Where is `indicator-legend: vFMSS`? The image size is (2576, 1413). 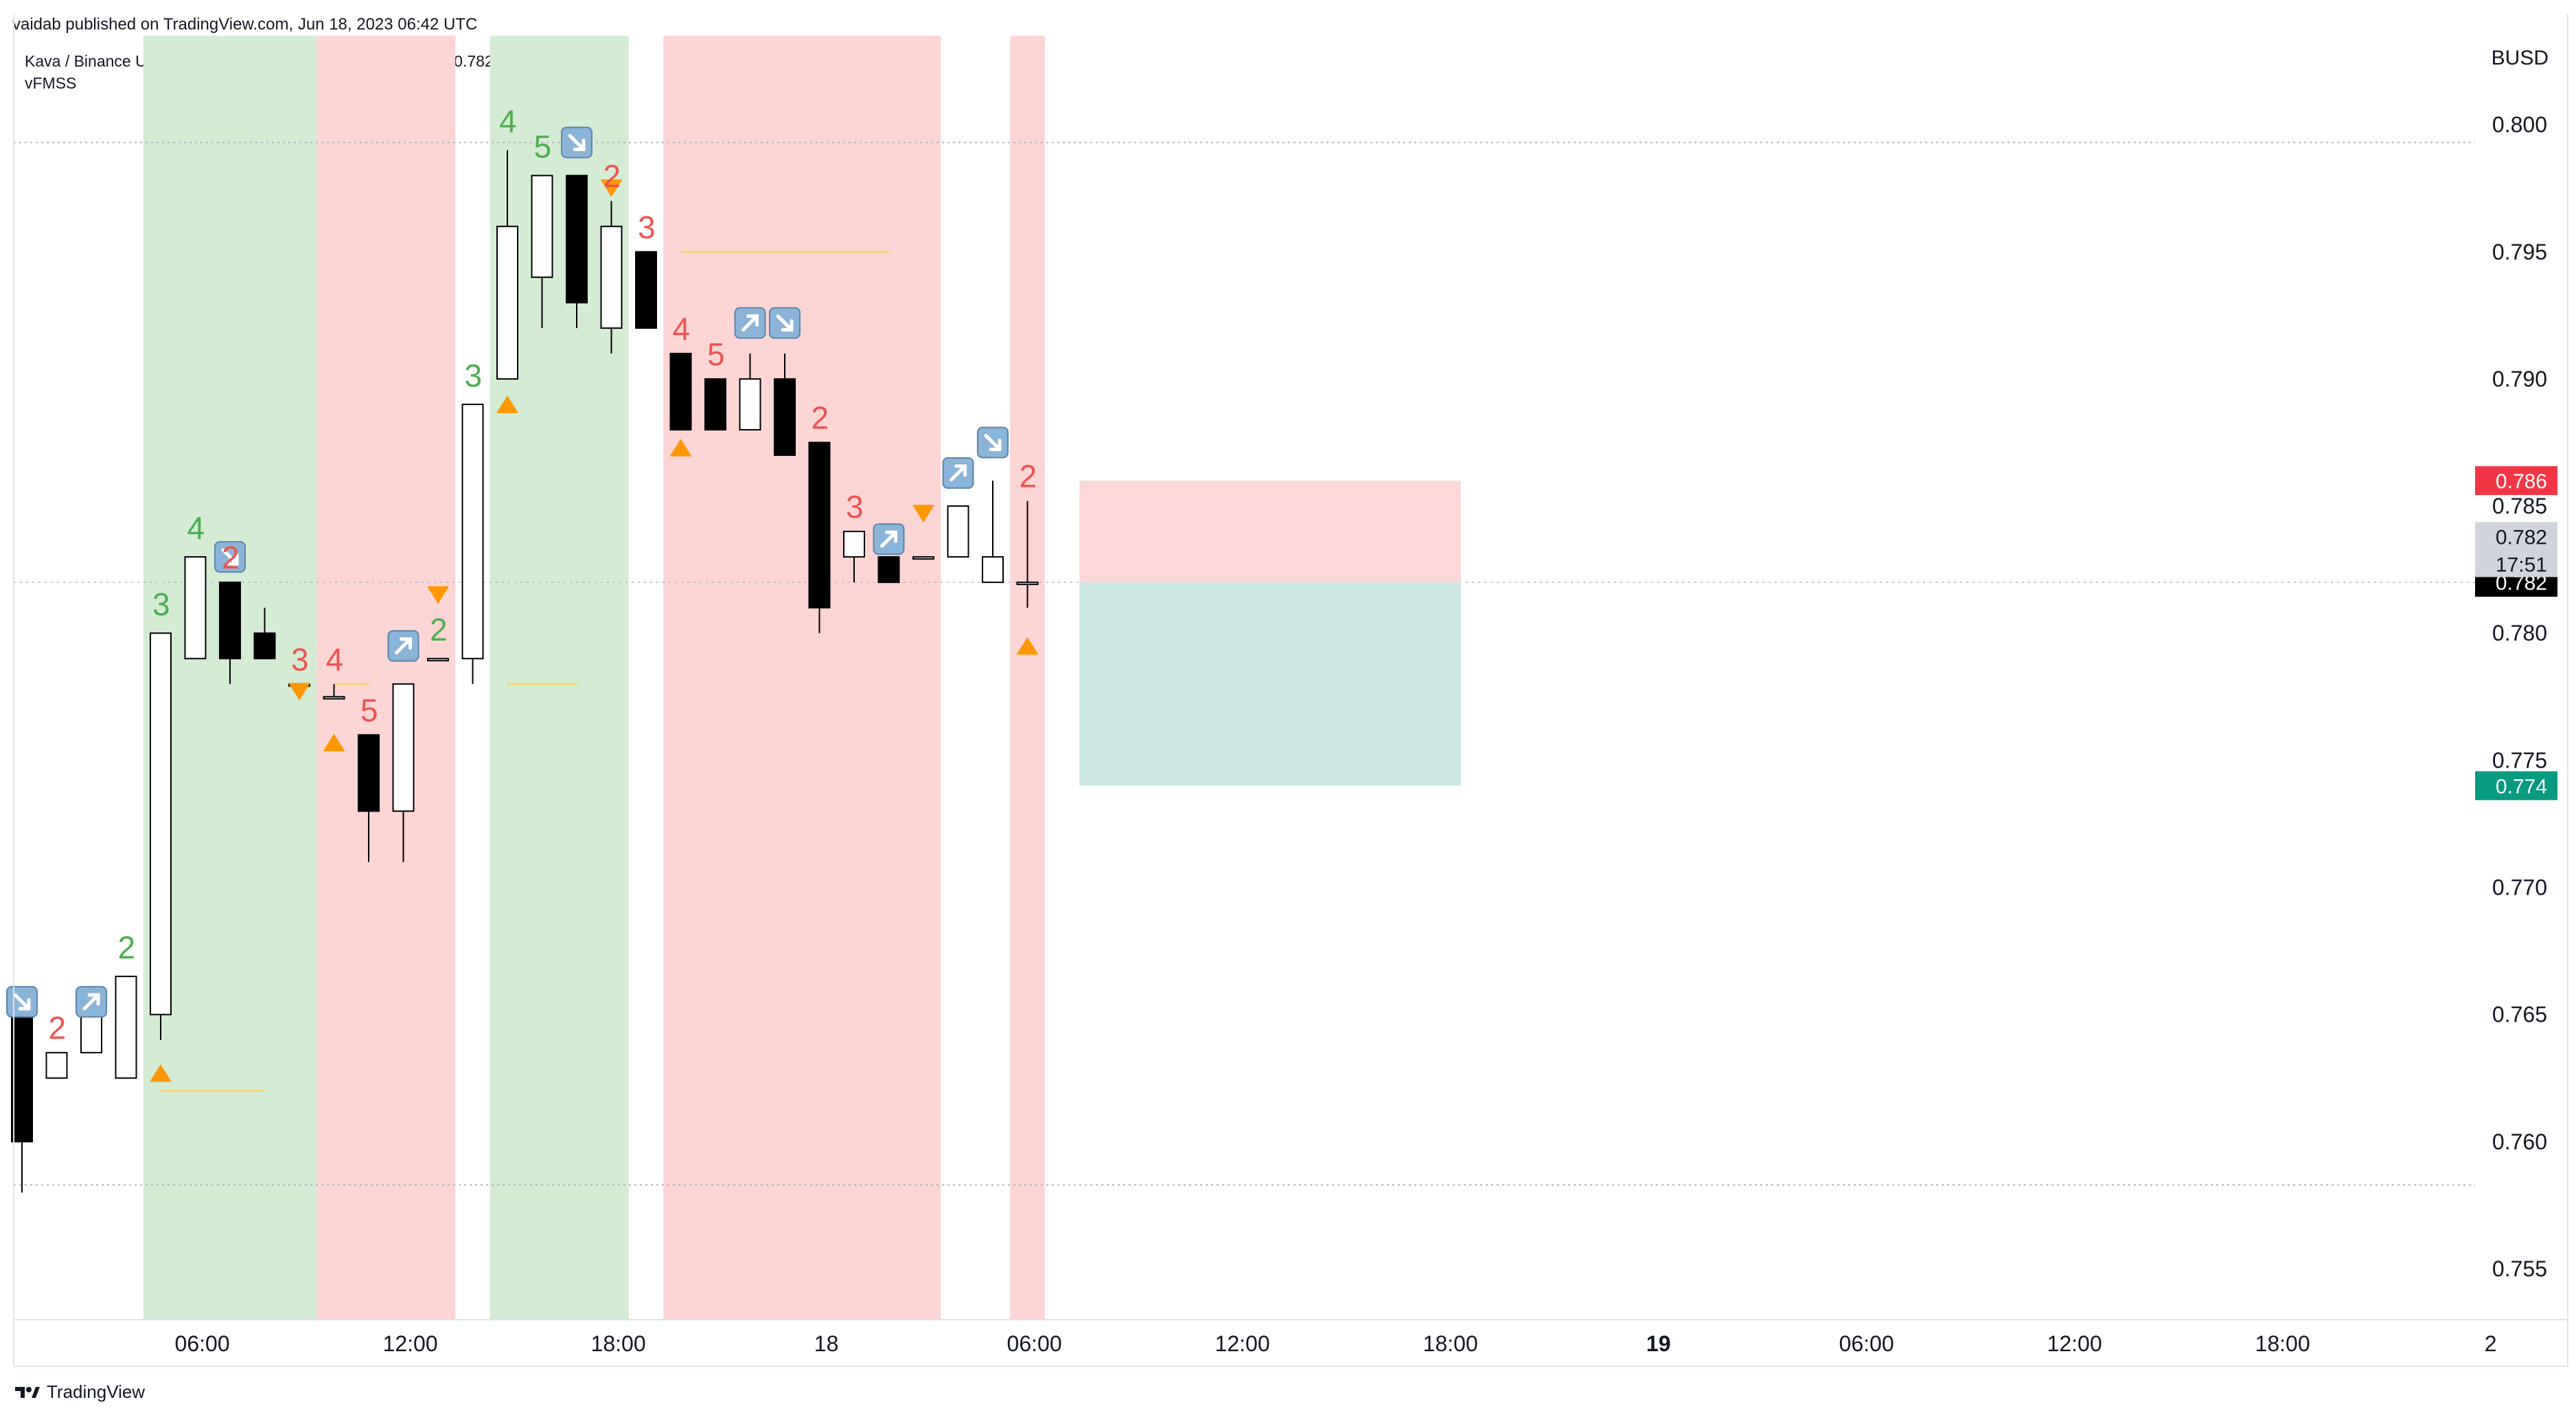
indicator-legend: vFMSS is located at coordinates (51, 83).